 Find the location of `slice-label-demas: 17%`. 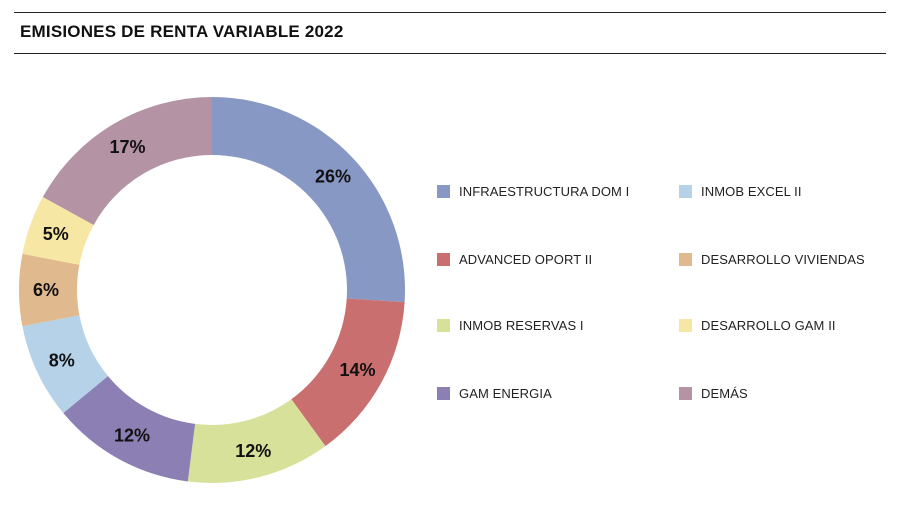

slice-label-demas: 17% is located at coordinates (127, 147).